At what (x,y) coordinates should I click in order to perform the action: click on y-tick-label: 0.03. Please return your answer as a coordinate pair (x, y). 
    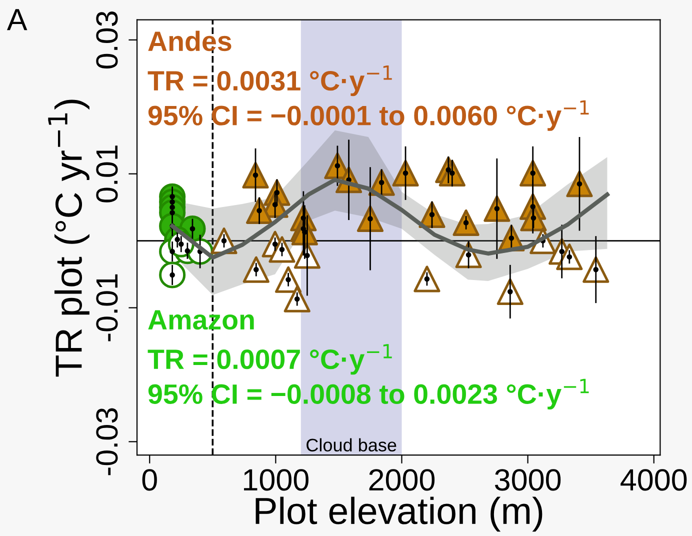
    Looking at the image, I should click on (107, 40).